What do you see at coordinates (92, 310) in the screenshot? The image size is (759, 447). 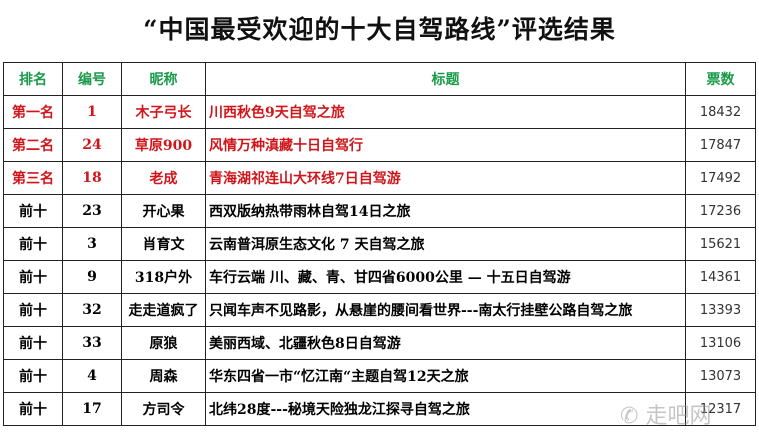 I see `cell-number: 32` at bounding box center [92, 310].